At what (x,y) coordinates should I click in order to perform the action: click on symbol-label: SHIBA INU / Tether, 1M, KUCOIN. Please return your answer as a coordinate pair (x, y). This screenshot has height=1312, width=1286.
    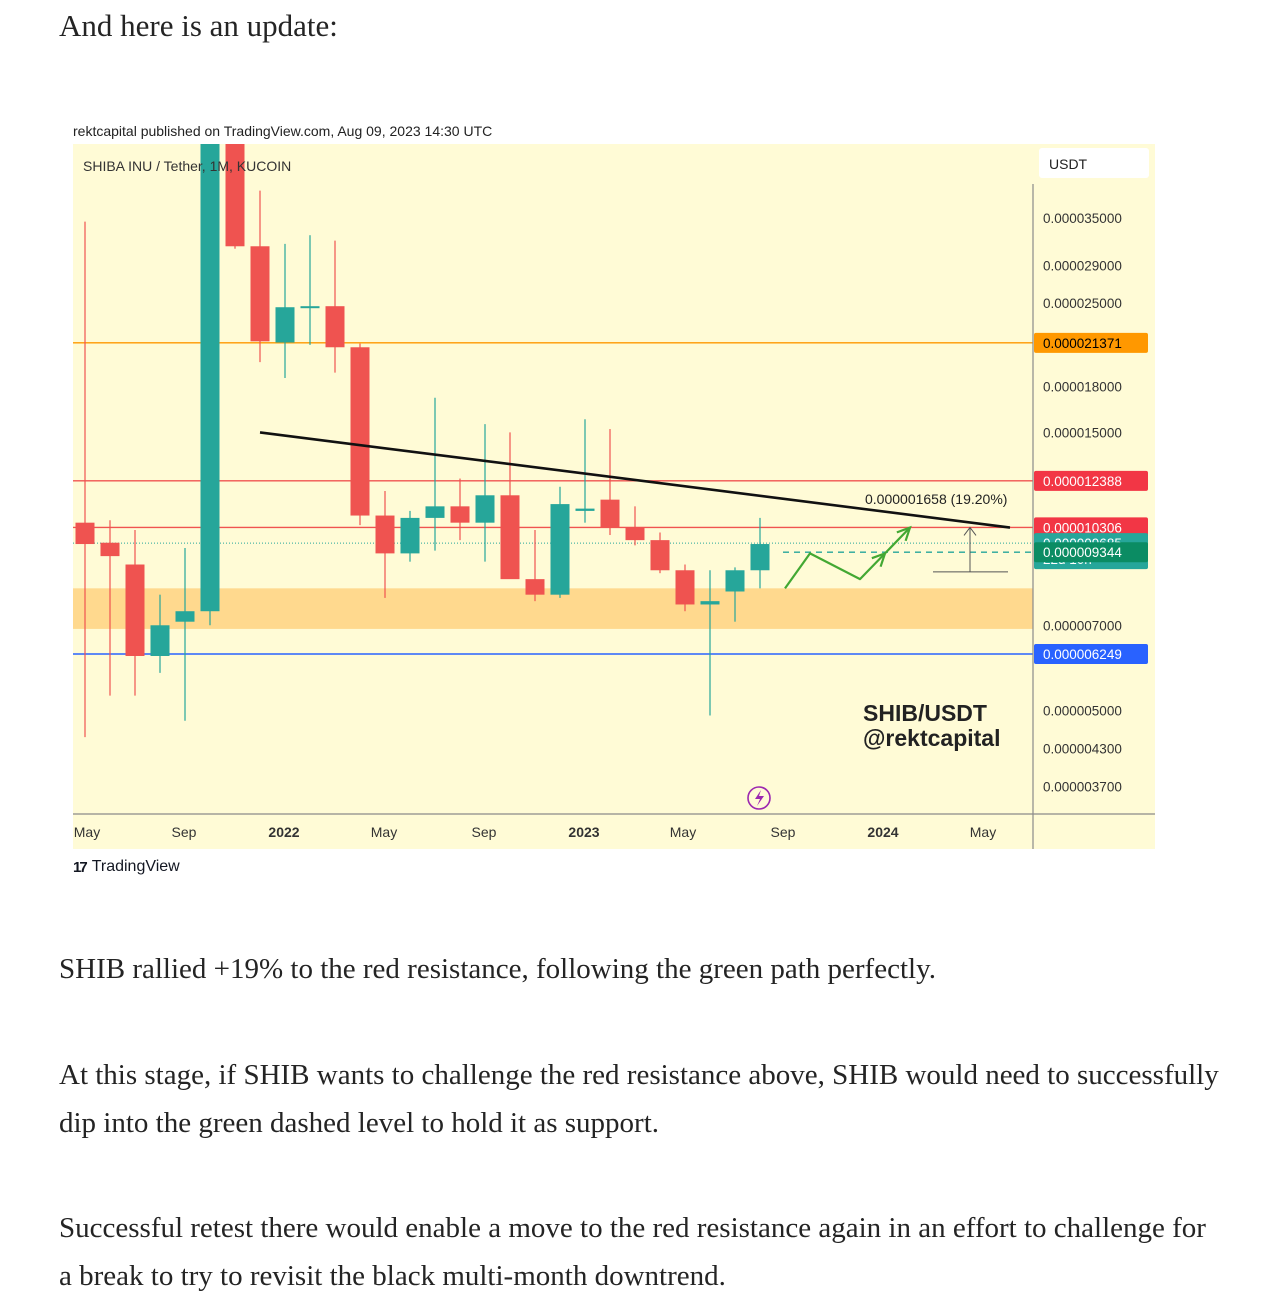
    Looking at the image, I should click on (187, 166).